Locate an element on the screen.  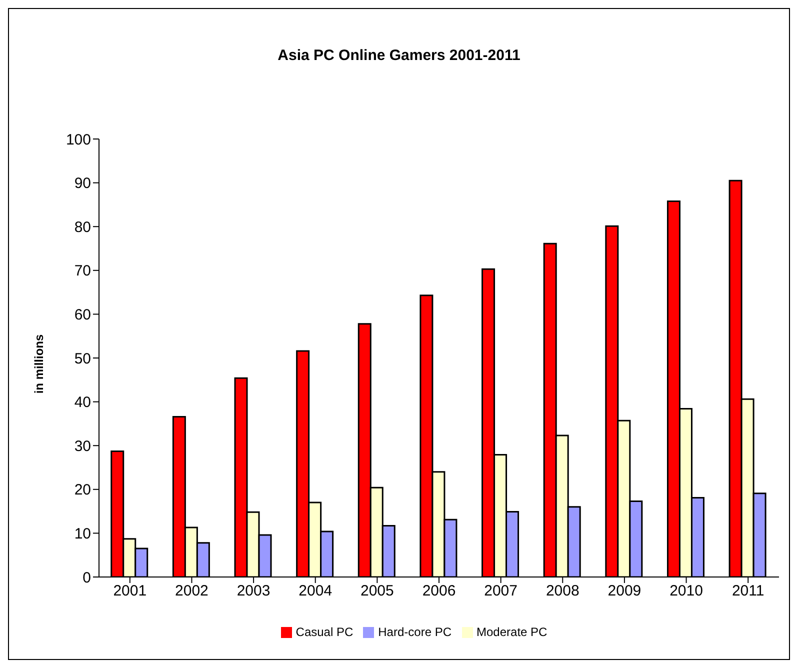
y-tick-label: 30 is located at coordinates (82, 446).